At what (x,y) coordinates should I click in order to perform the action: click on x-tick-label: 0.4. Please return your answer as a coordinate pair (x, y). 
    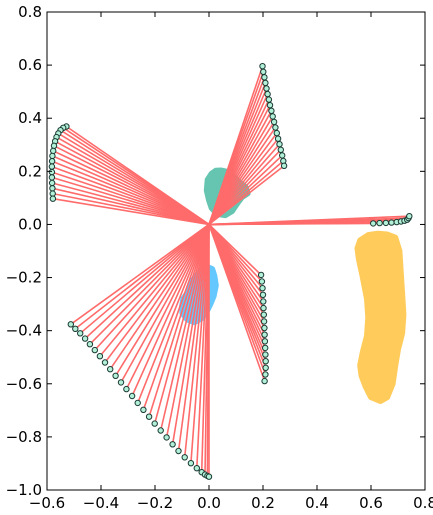
    Looking at the image, I should click on (317, 503).